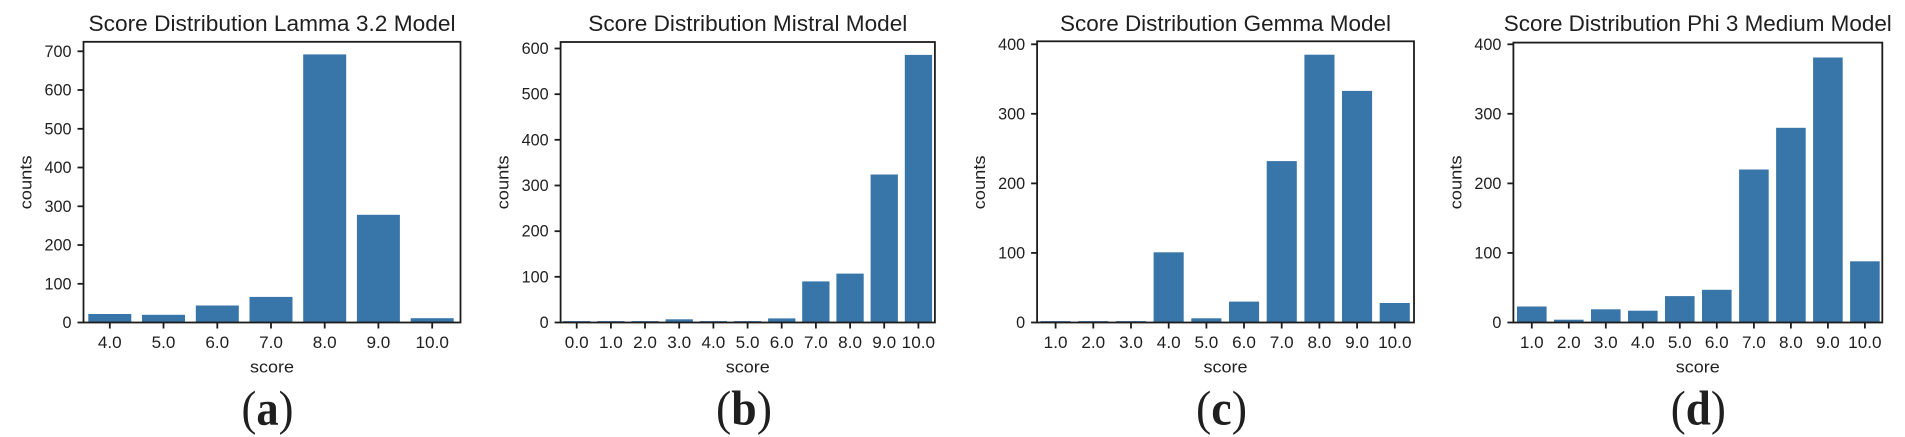 Image resolution: width=1905 pixels, height=437 pixels. Describe the element at coordinates (577, 343) in the screenshot. I see `svg-text: 0.0` at that location.